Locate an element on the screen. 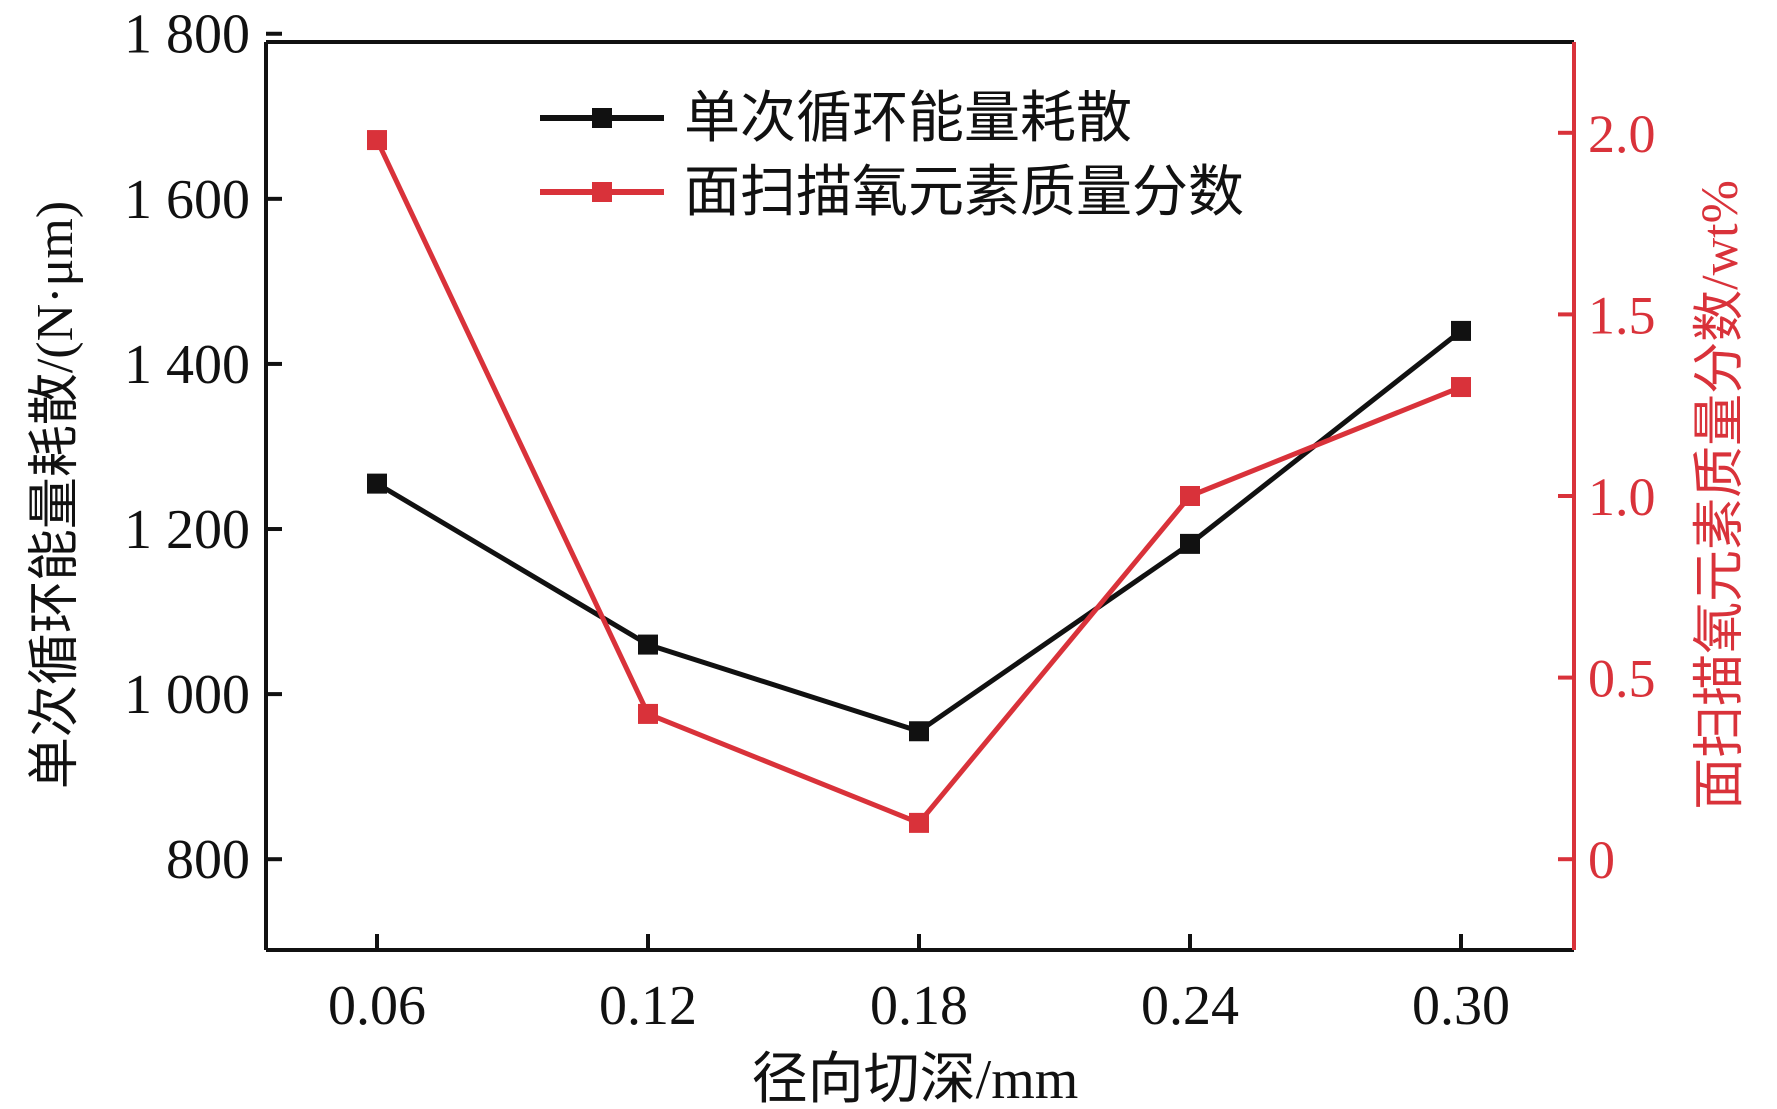 The width and height of the screenshot is (1777, 1109). y-left-tick-label: 1 800 is located at coordinates (187, 35).